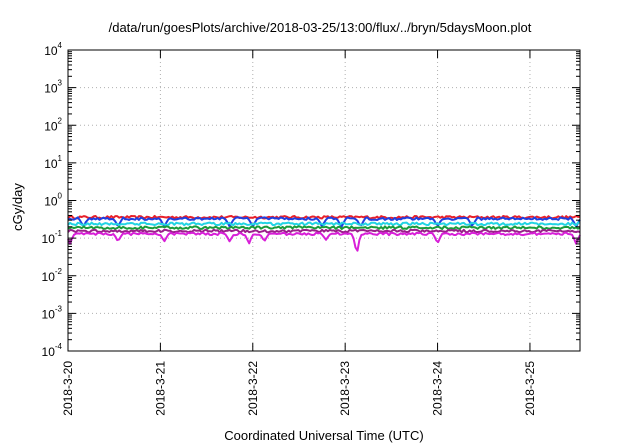  What do you see at coordinates (68, 388) in the screenshot?
I see `x-tick-label: 2018-3-20` at bounding box center [68, 388].